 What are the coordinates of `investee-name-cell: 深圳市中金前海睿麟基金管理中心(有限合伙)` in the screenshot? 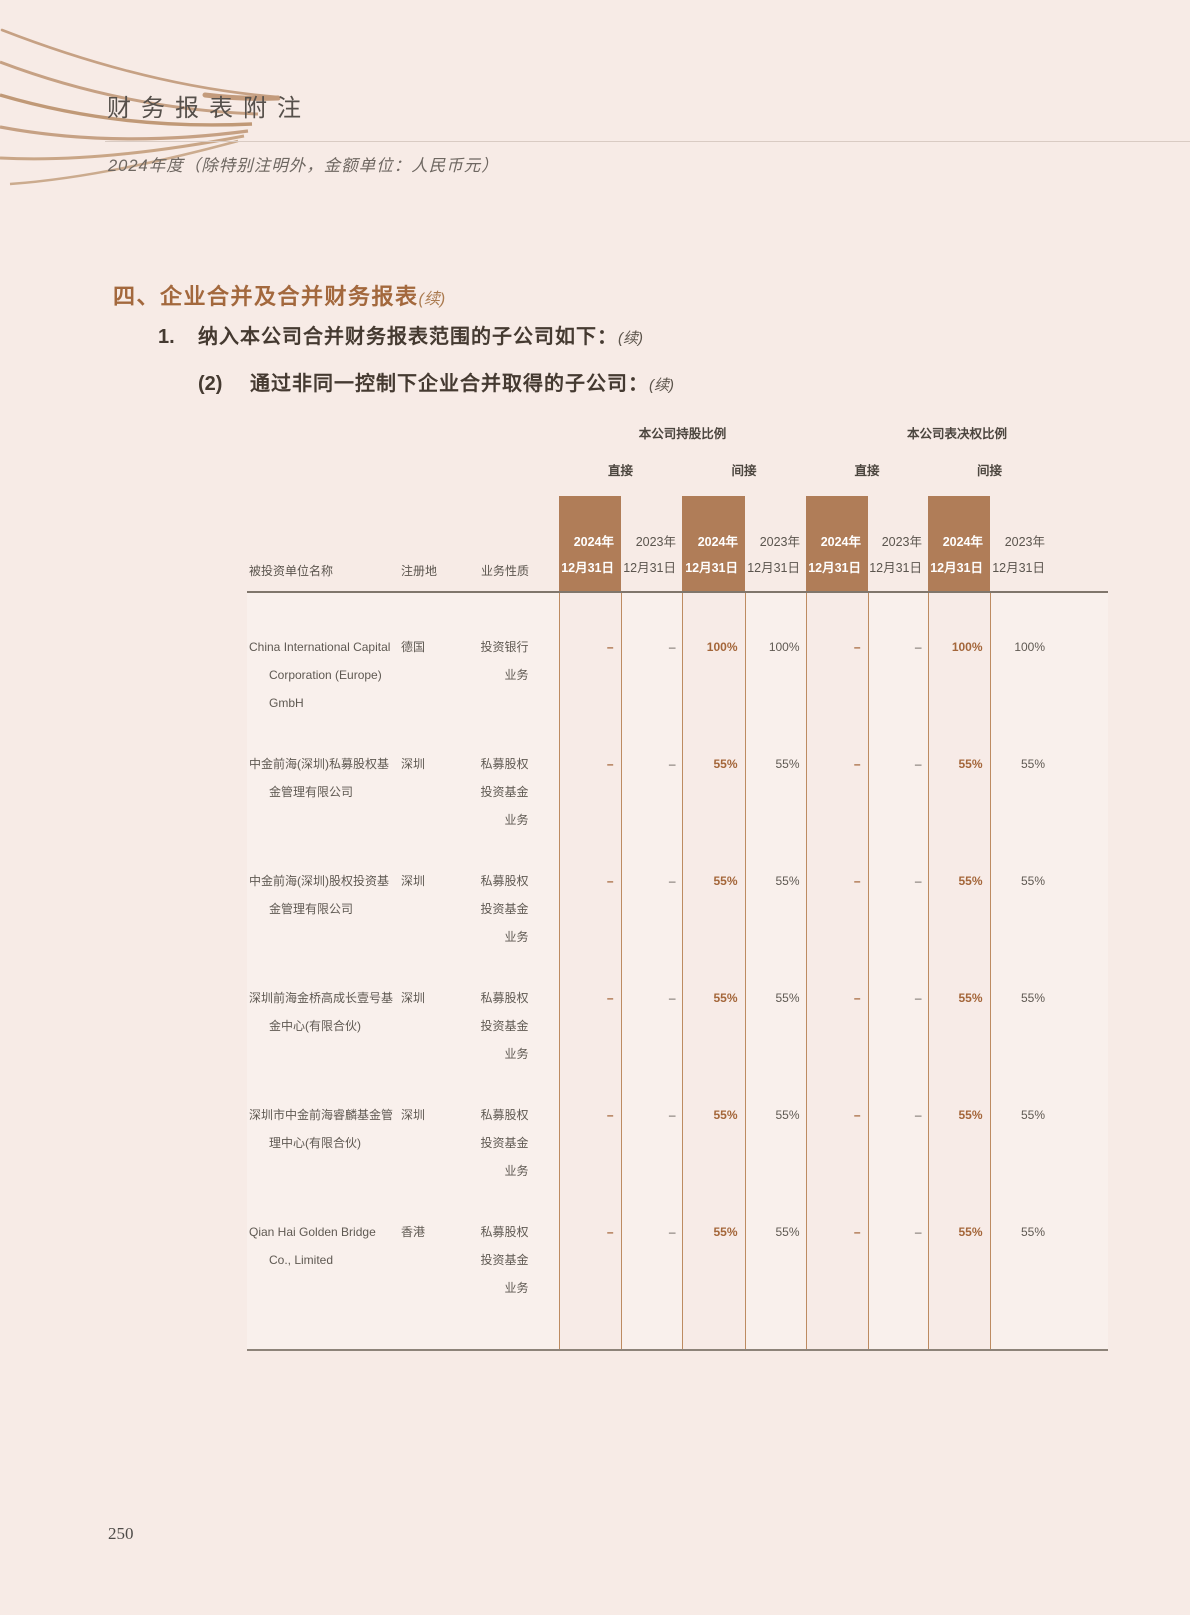 It's located at (321, 1143).